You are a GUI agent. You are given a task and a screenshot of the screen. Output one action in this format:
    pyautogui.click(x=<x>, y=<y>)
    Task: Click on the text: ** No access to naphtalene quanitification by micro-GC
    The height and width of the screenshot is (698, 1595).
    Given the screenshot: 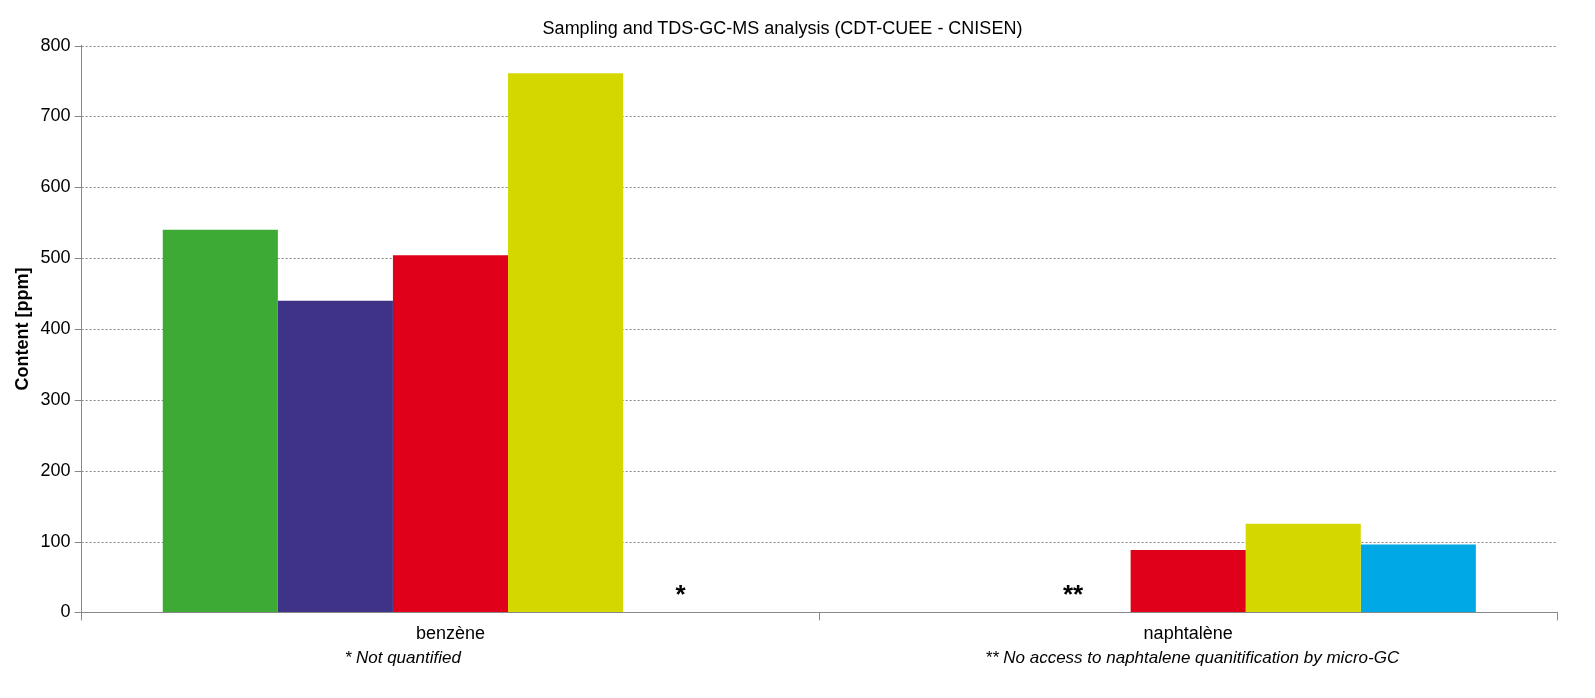 What is the action you would take?
    pyautogui.click(x=1192, y=658)
    